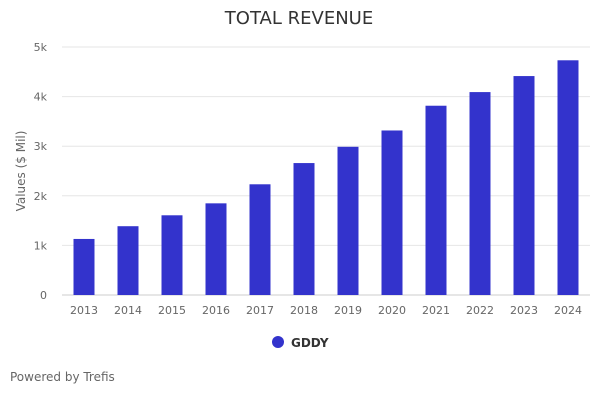 The width and height of the screenshot is (600, 400). Describe the element at coordinates (298, 18) in the screenshot. I see `chart-title: TOTAL REVENUE` at that location.